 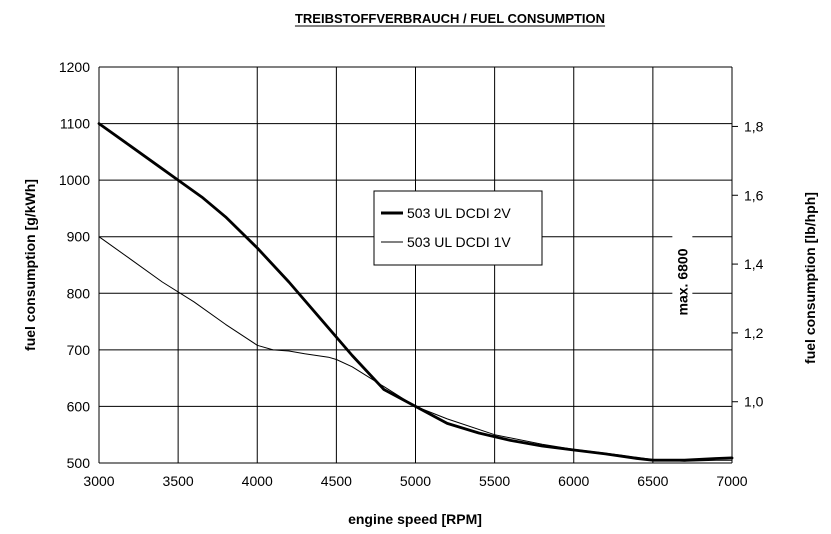 I want to click on annotation-background, so click(x=682, y=282).